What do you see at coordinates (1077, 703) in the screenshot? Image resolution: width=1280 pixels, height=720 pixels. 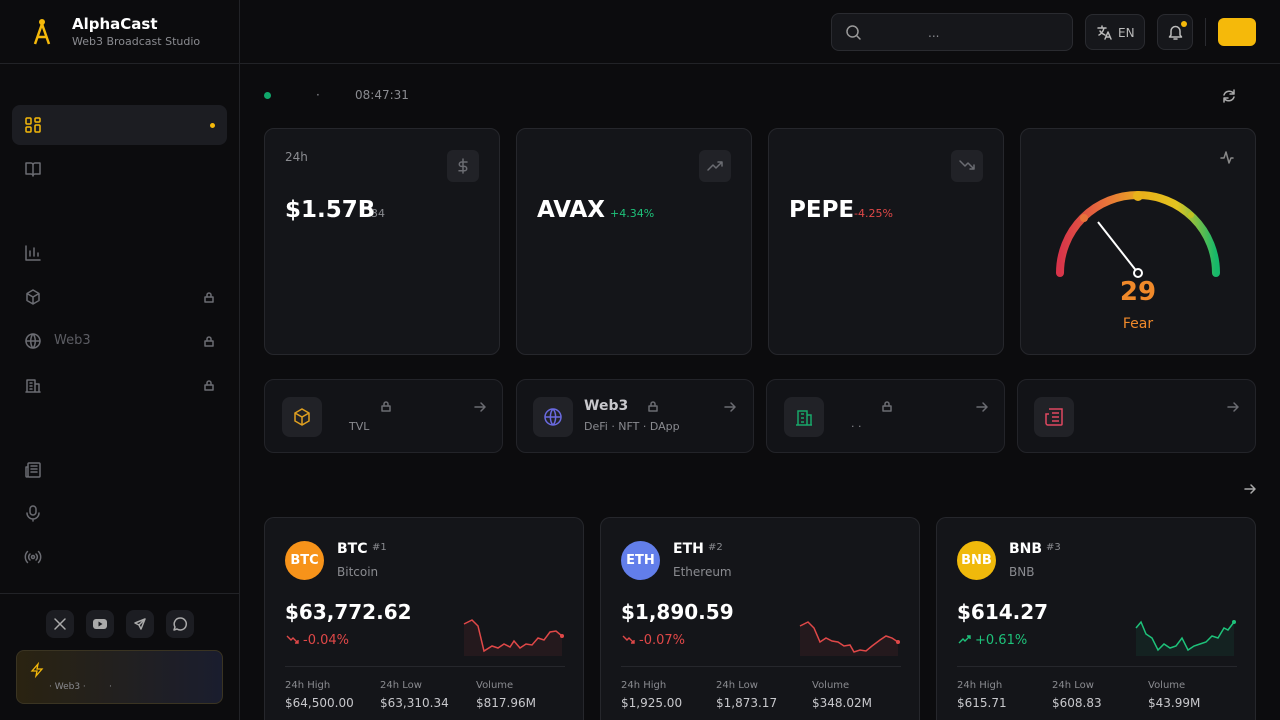 I see `stat-value: $608.83` at bounding box center [1077, 703].